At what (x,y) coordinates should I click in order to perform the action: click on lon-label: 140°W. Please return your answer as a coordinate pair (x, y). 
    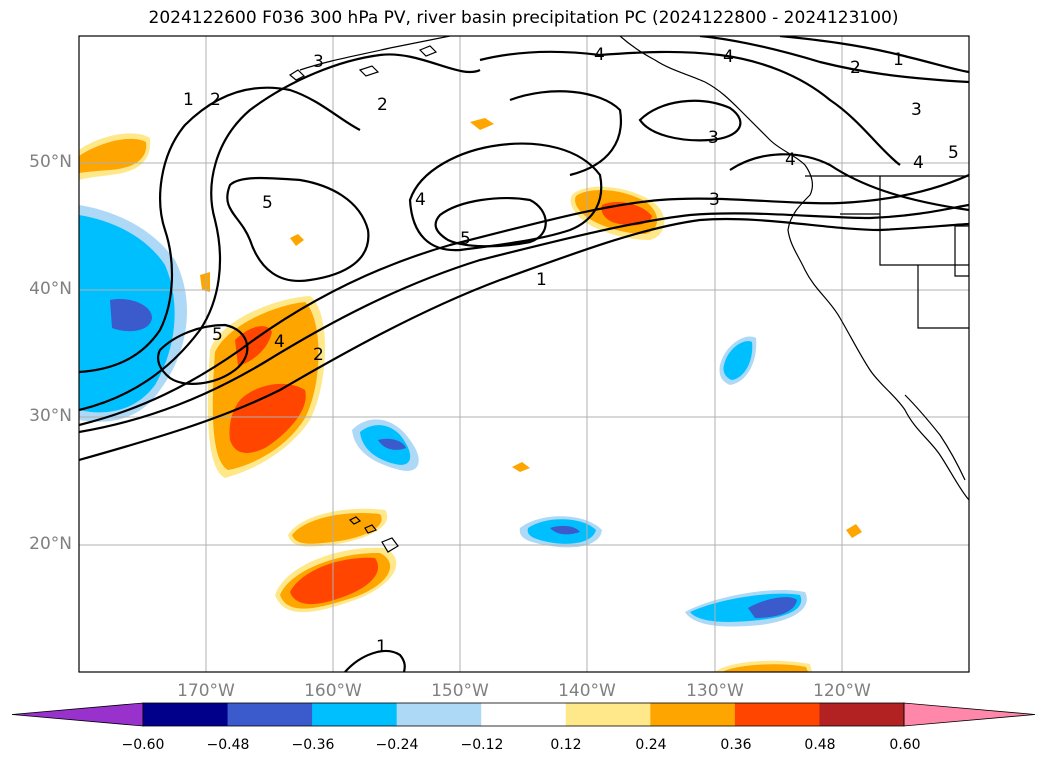
    Looking at the image, I should click on (587, 691).